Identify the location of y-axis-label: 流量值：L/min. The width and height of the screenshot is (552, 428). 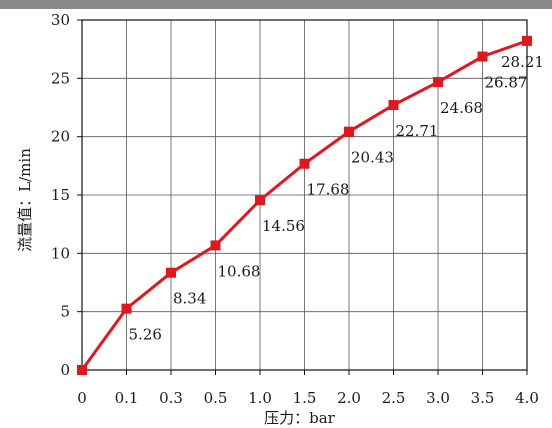
(25, 200).